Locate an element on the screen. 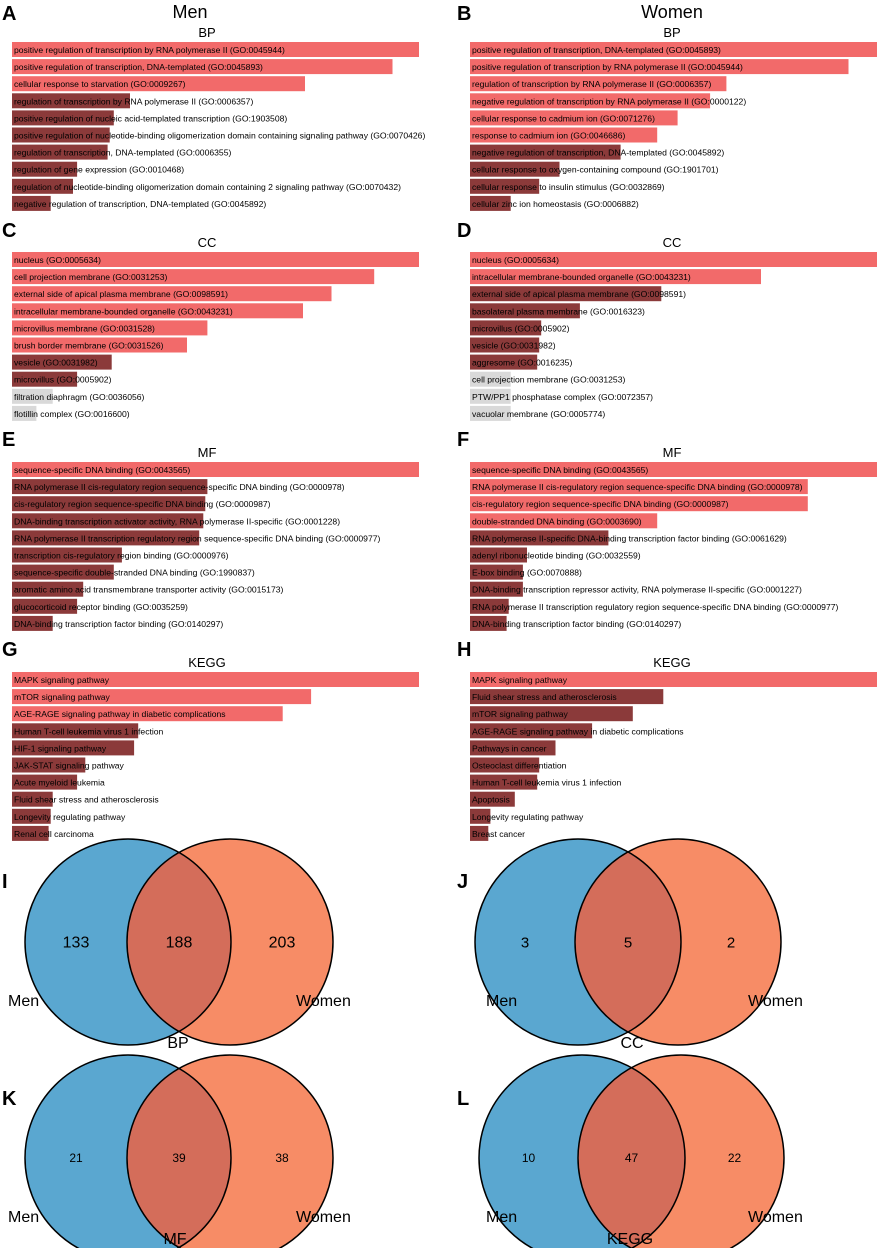 The width and height of the screenshot is (879, 1248). venn-panel-I: I 133 188 203 Men Women BP is located at coordinates (176, 945).